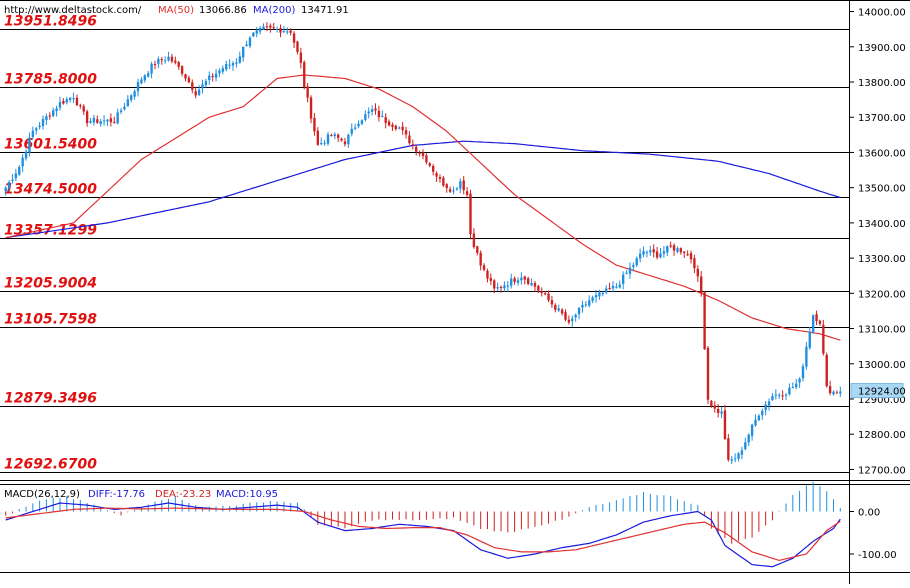  Describe the element at coordinates (877, 555) in the screenshot. I see `macd-axis-tick-label: -100.00` at that location.